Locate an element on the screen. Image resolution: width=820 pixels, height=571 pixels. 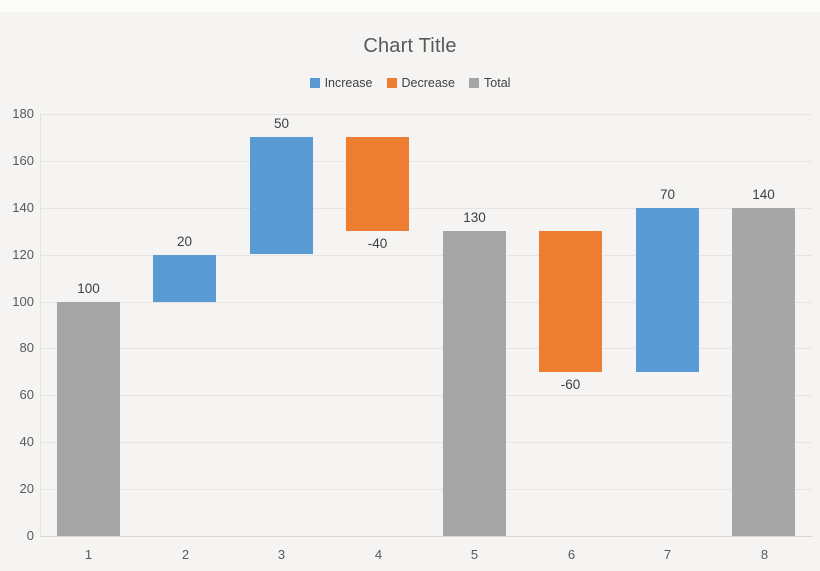
x-axis-tick-label: 3 is located at coordinates (281, 554).